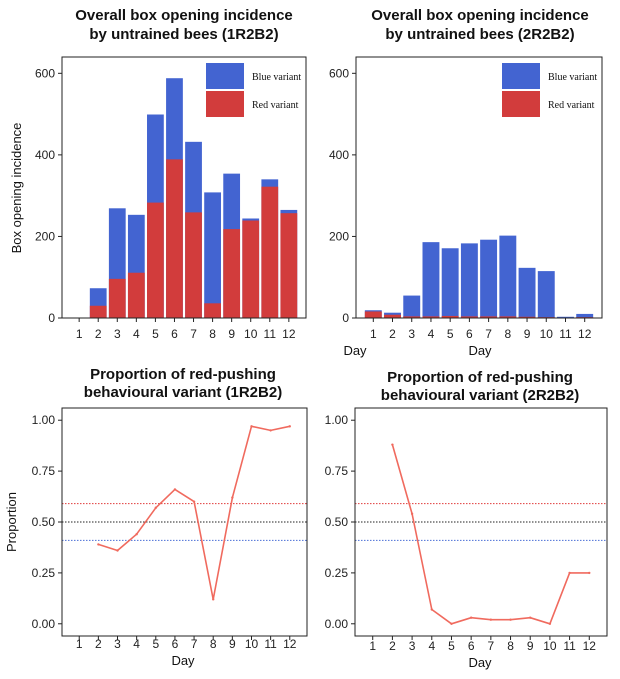  What do you see at coordinates (339, 236) in the screenshot?
I see `y-tick-label: 200` at bounding box center [339, 236].